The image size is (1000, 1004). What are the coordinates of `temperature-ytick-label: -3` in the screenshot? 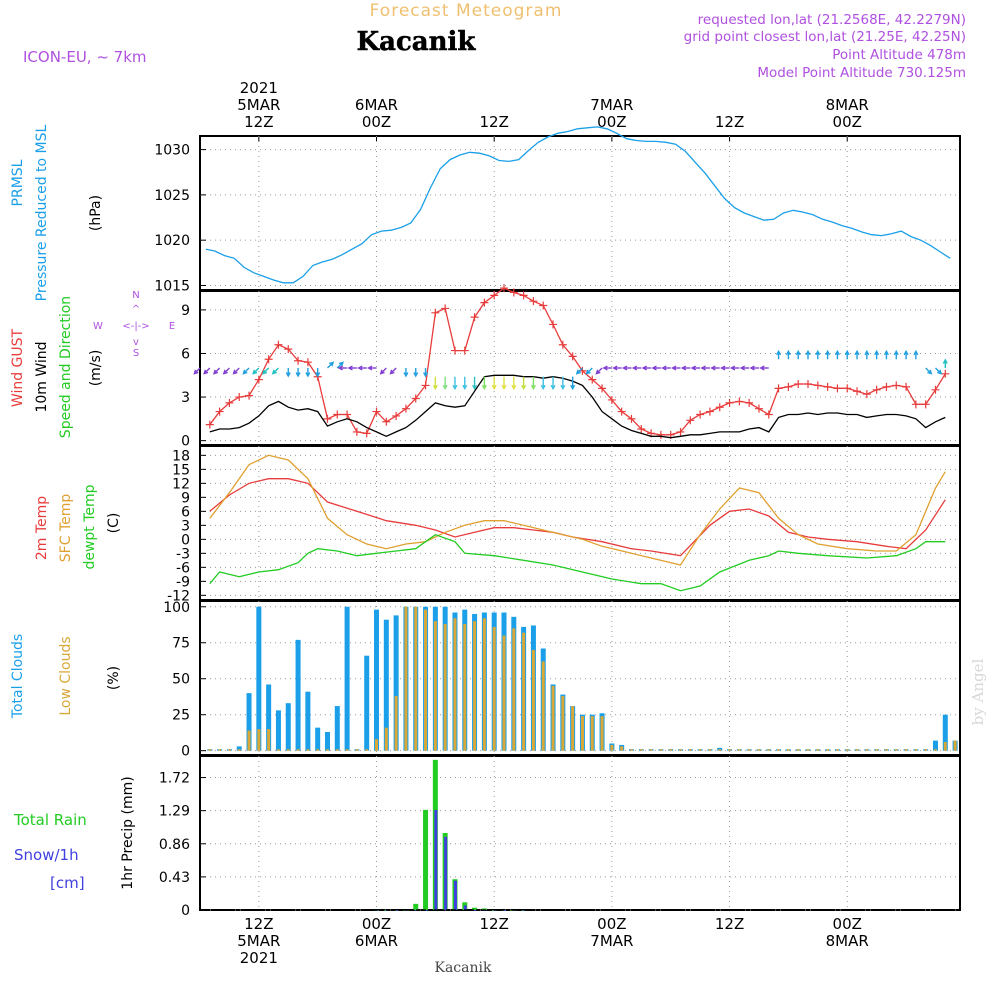 It's located at (183, 554).